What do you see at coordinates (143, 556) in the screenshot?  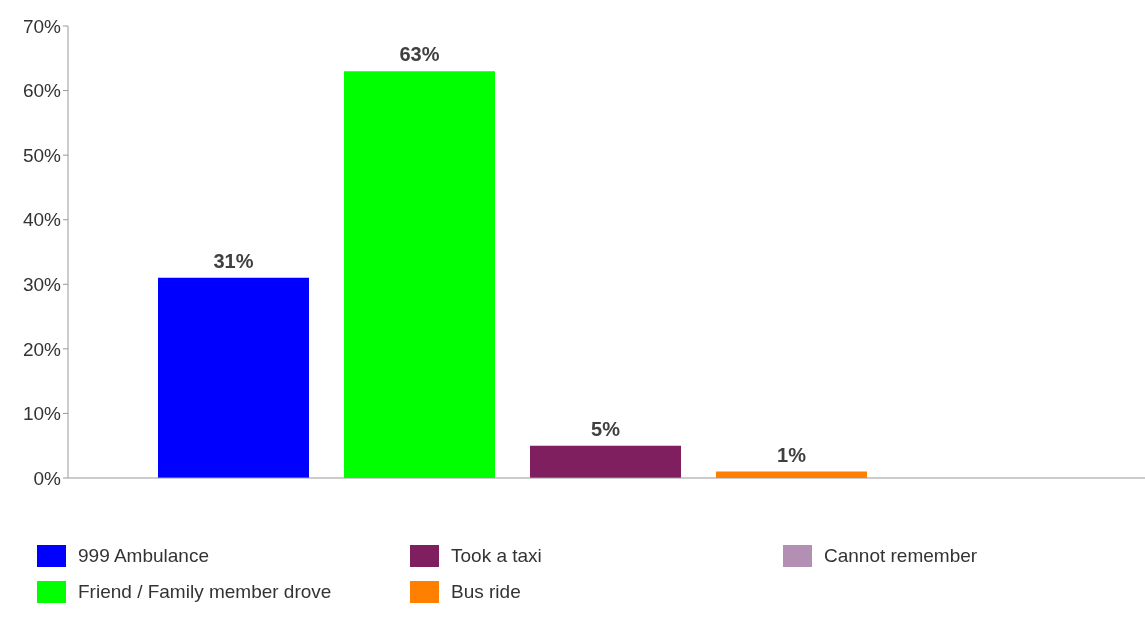 I see `legend-label: 999 Ambulance` at bounding box center [143, 556].